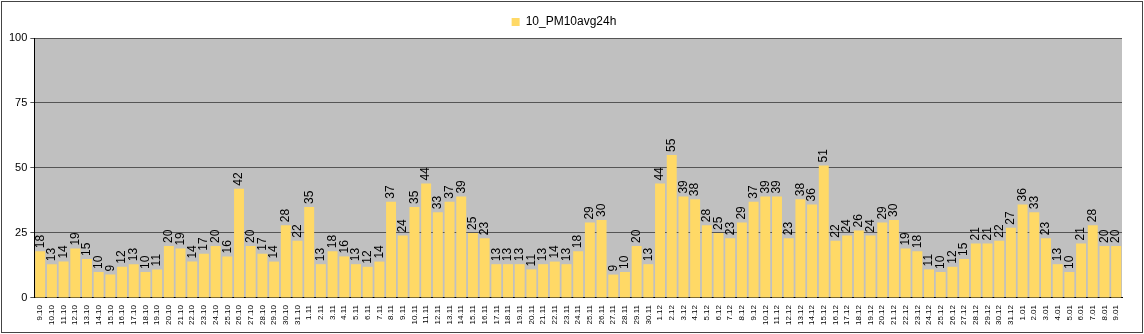 The height and width of the screenshot is (334, 1144). What do you see at coordinates (391, 312) in the screenshot?
I see `x-tick-label: 8.11` at bounding box center [391, 312].